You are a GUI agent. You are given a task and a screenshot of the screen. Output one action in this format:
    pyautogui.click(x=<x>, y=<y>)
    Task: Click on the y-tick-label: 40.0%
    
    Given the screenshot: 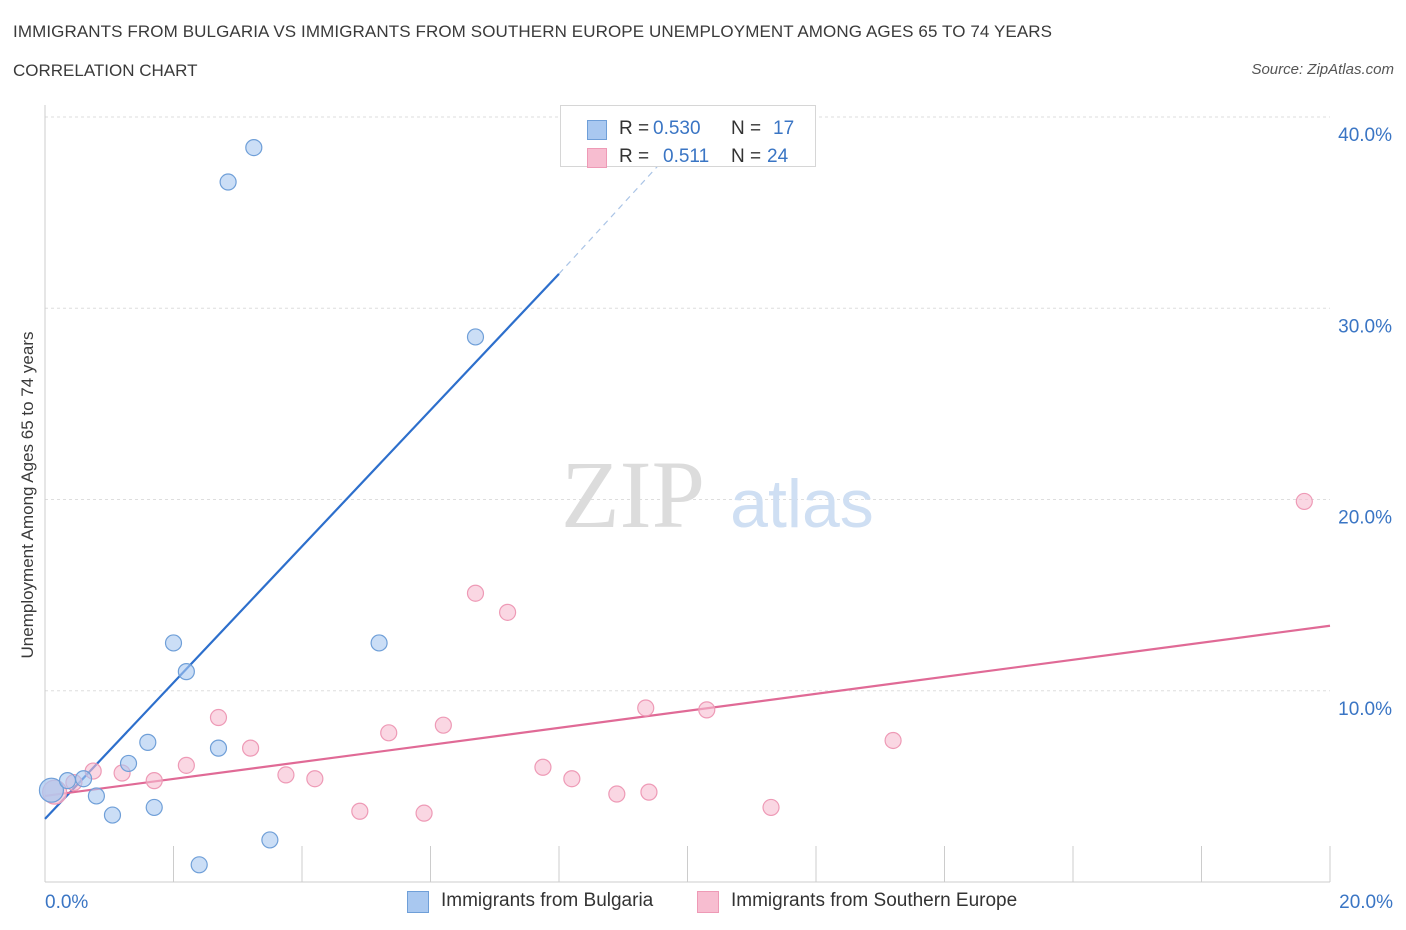 What is the action you would take?
    pyautogui.click(x=1365, y=135)
    